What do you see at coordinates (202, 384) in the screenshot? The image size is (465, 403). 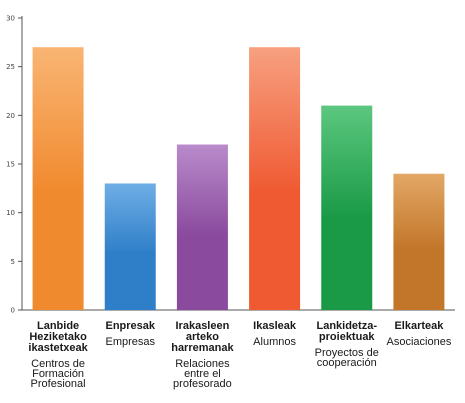 I see `category-label-spanish: profesorado` at bounding box center [202, 384].